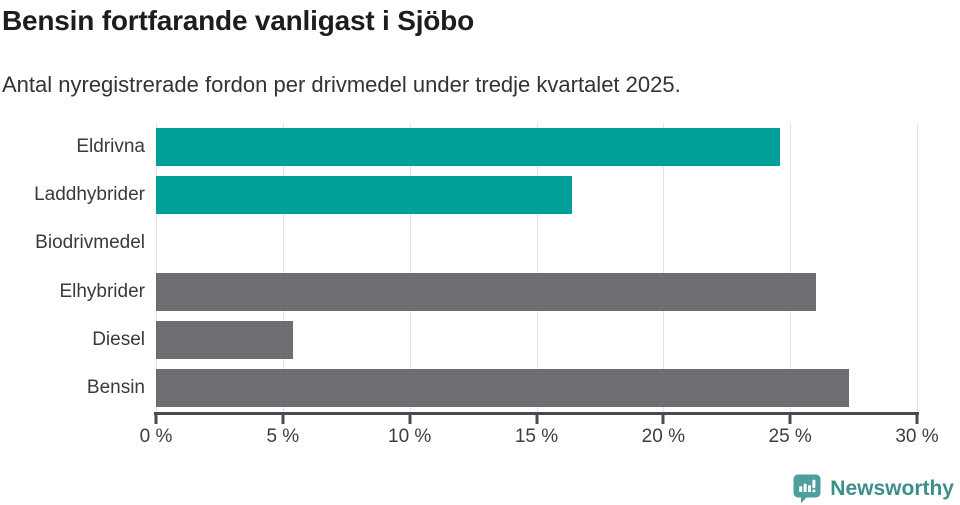  I want to click on x-tick-label: 25 %, so click(790, 436).